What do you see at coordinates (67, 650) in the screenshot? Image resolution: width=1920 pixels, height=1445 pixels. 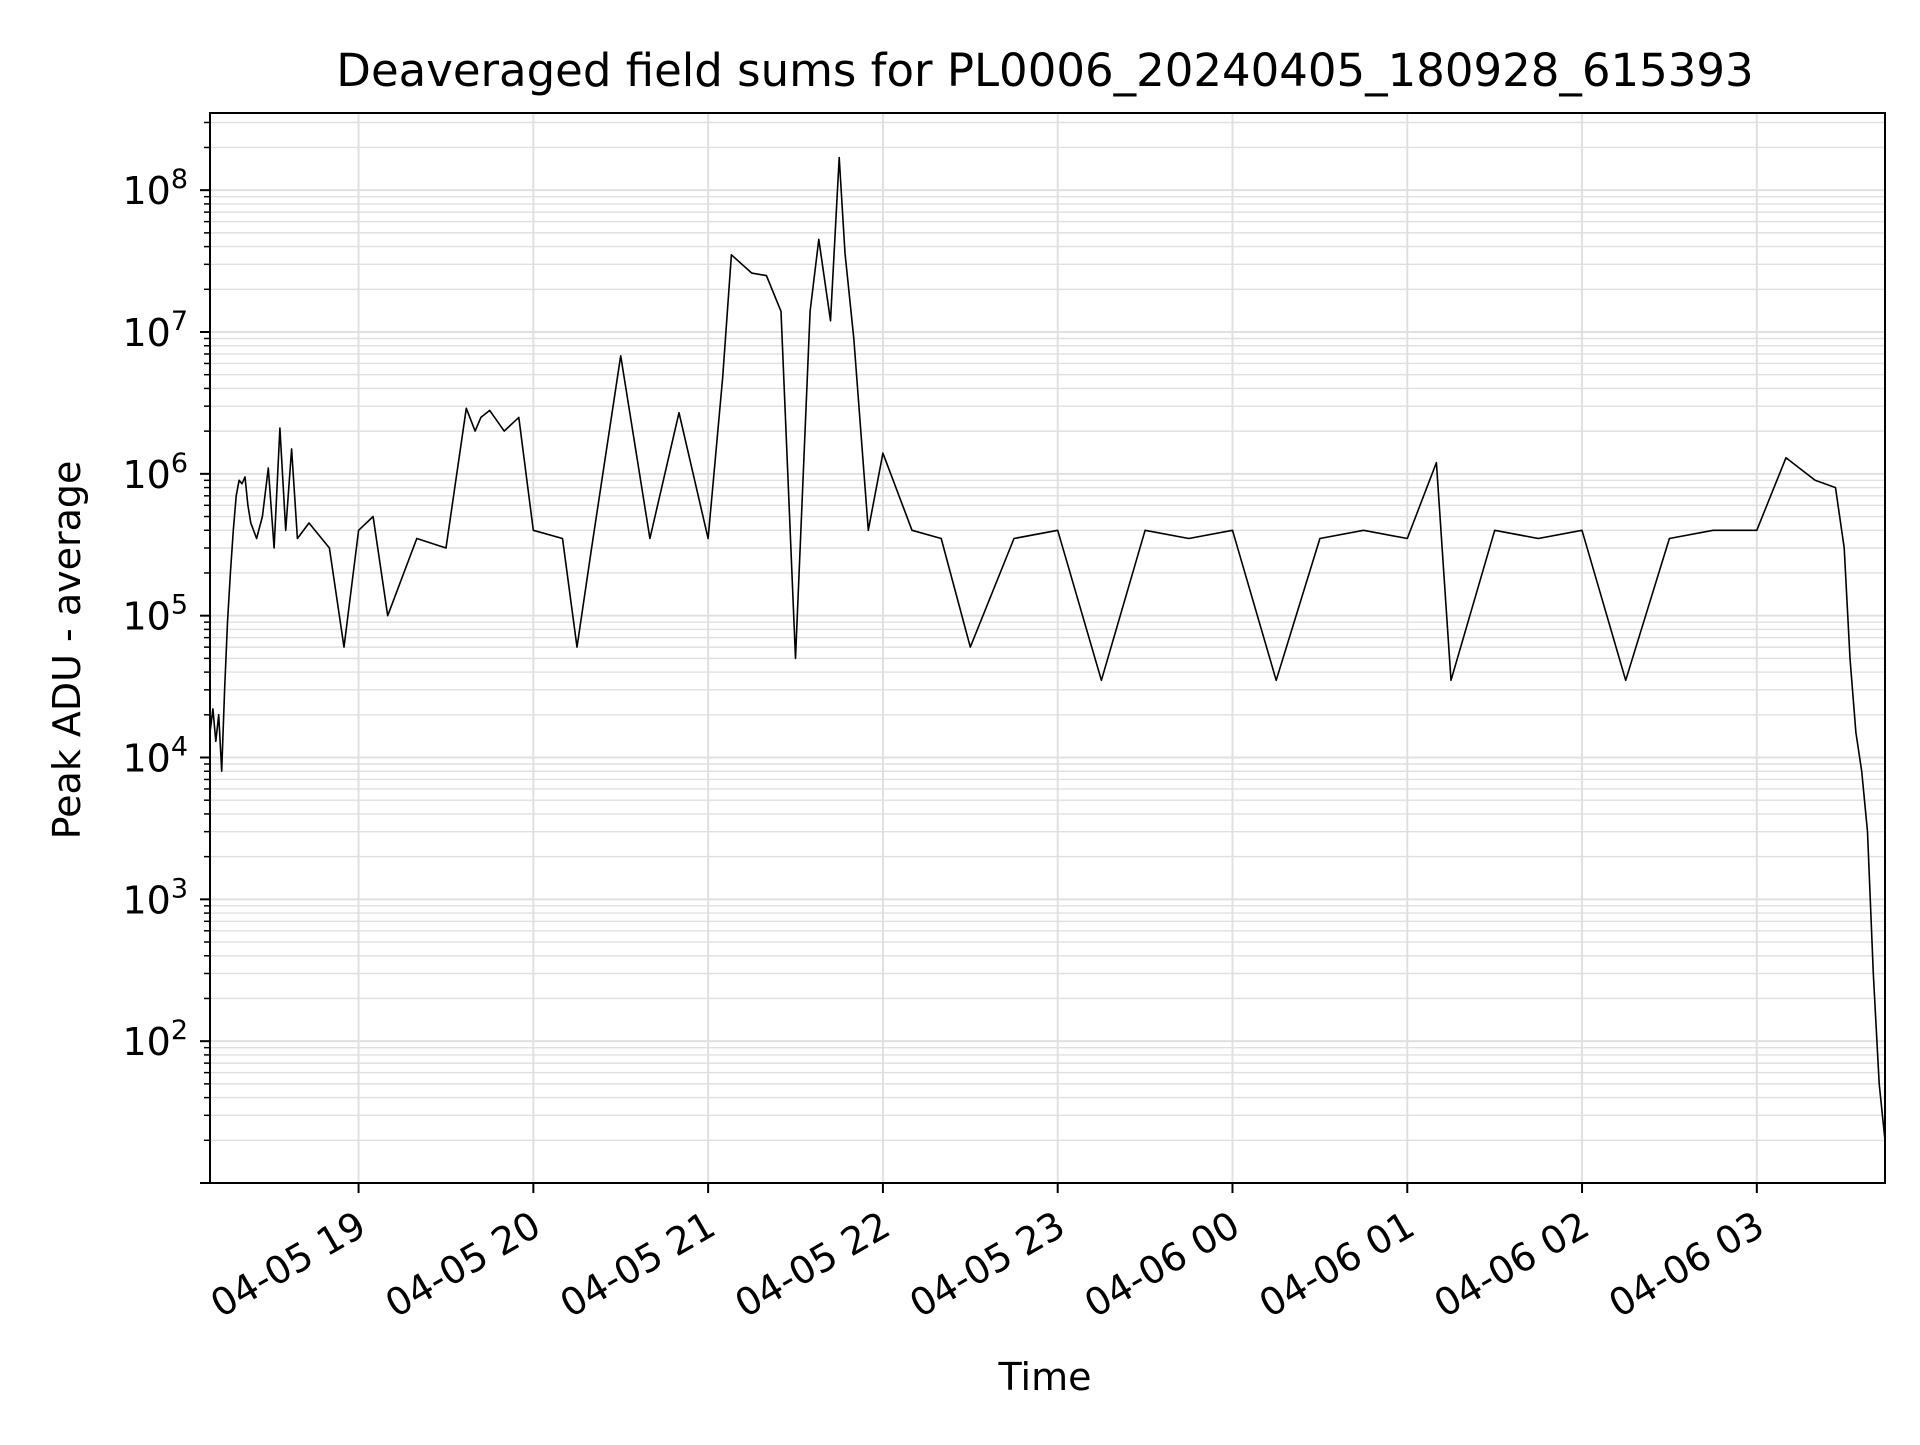 I see `y-axis-label: Peak ADU - average` at bounding box center [67, 650].